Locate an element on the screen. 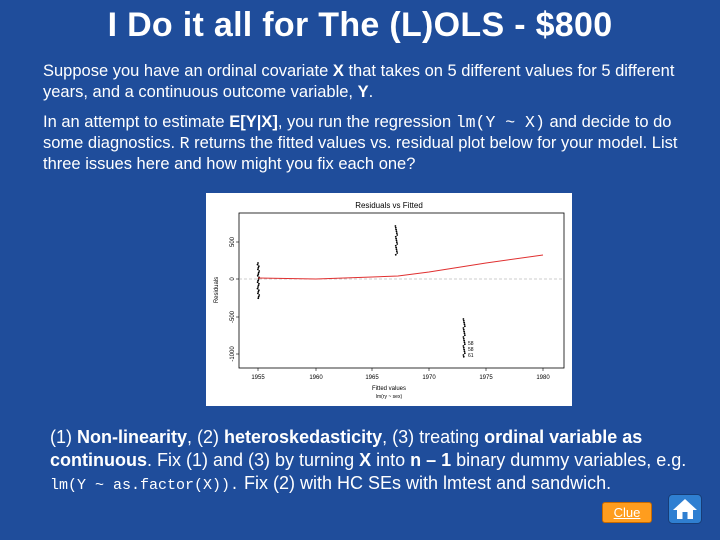 Image resolution: width=720 pixels, height=540 pixels. y-tick-label: 500 is located at coordinates (233, 241).